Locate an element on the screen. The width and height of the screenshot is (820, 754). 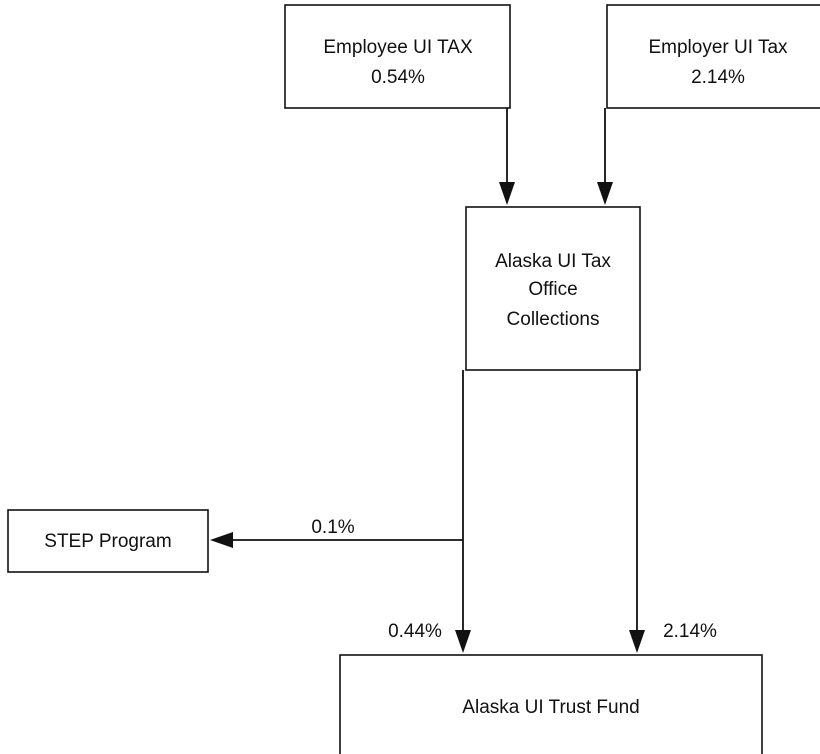
step-box is located at coordinates (108, 541).